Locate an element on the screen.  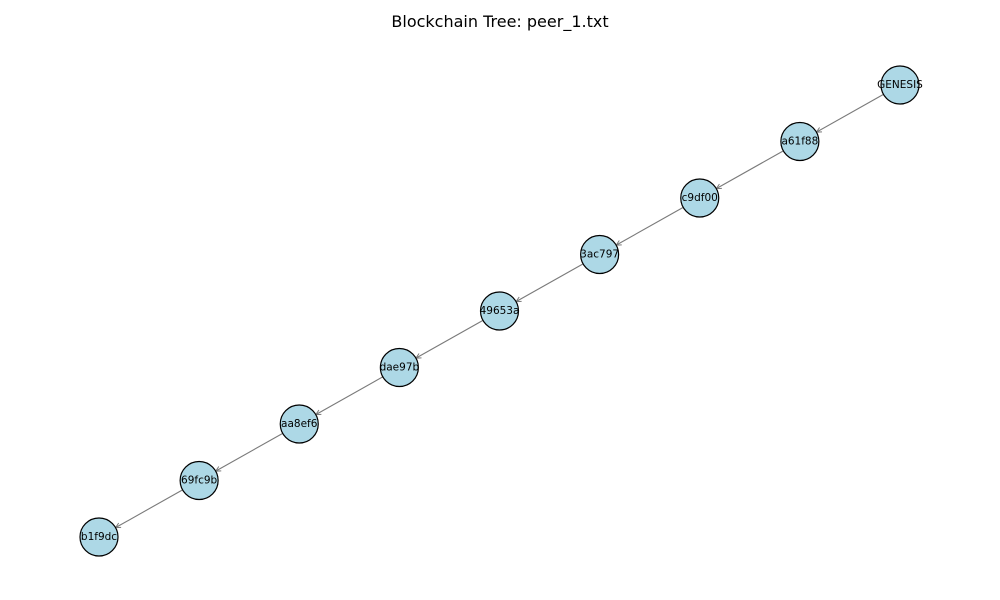
edge-69fc9b-to-b1f9dc is located at coordinates (149, 509).